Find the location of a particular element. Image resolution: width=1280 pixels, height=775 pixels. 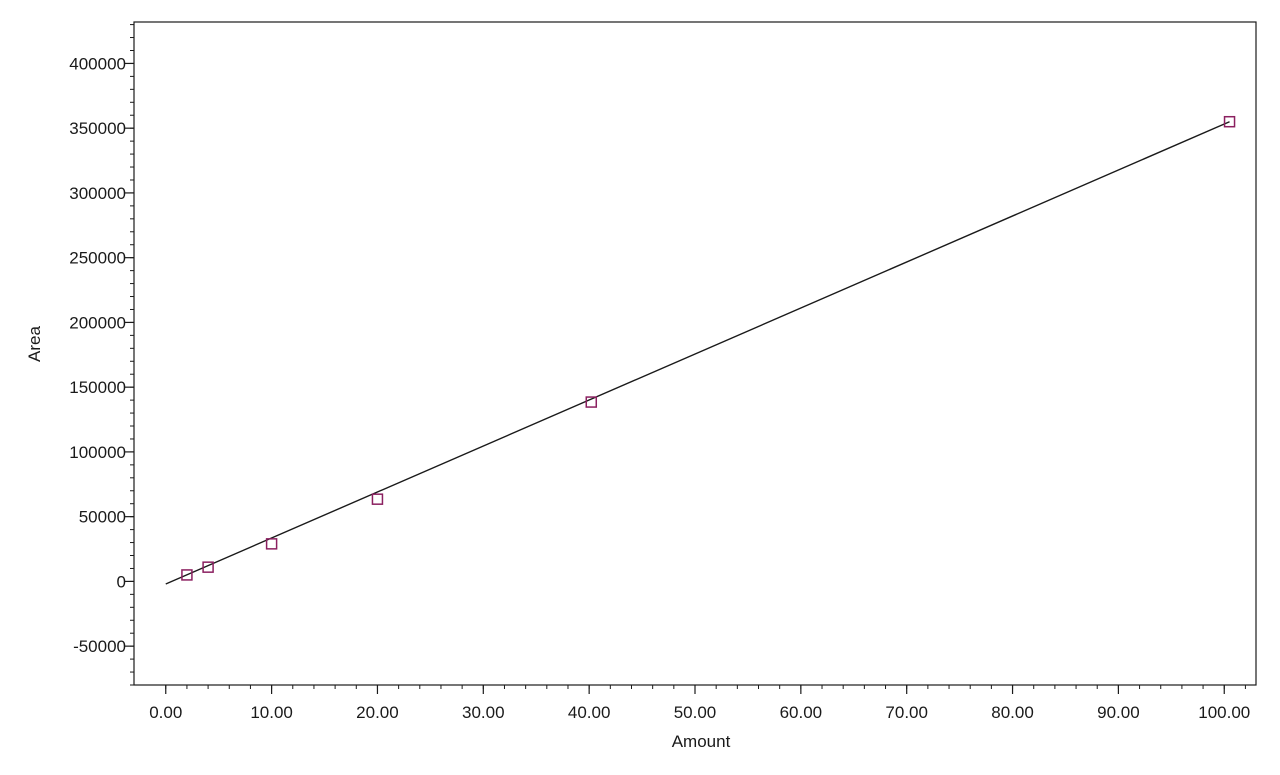

x-tick-label: 60.00 is located at coordinates (801, 712).